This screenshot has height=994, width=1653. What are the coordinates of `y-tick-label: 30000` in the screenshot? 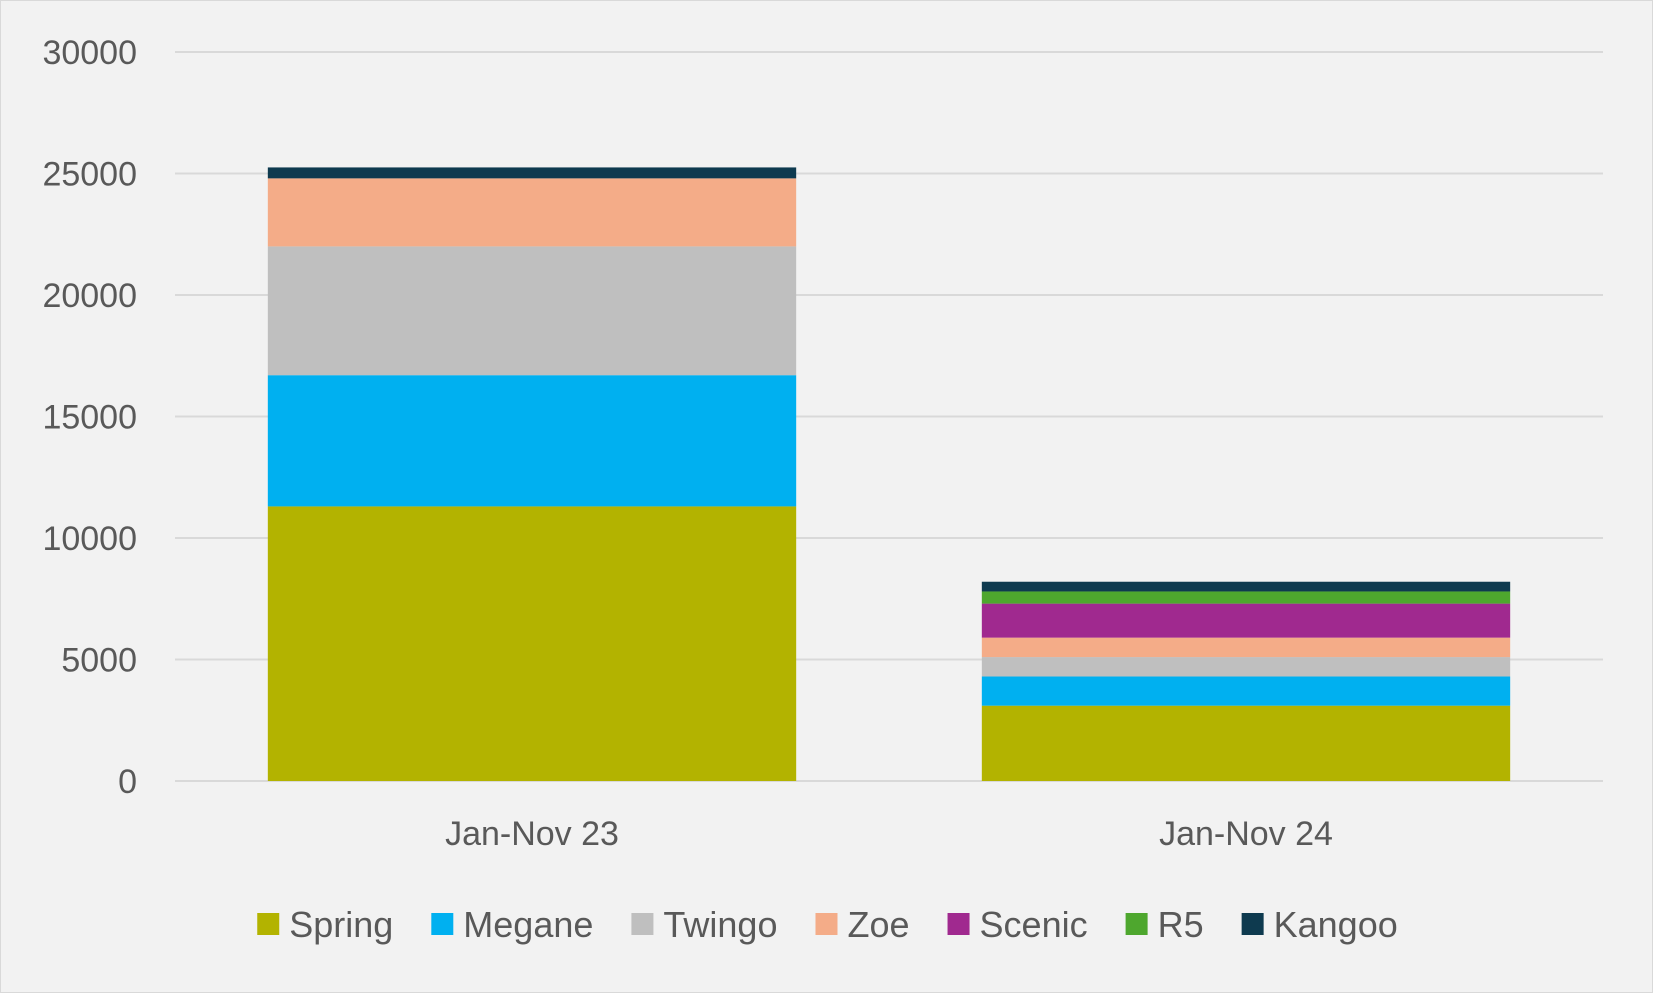 It's located at (89, 53).